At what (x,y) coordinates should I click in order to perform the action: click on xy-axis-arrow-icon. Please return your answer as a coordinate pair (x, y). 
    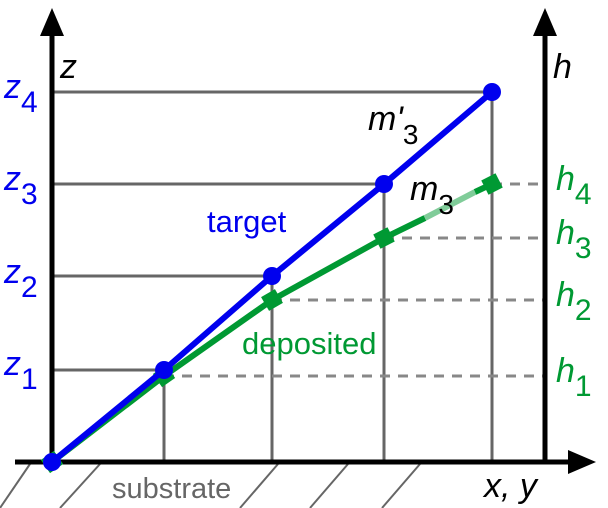
    Looking at the image, I should click on (582, 462).